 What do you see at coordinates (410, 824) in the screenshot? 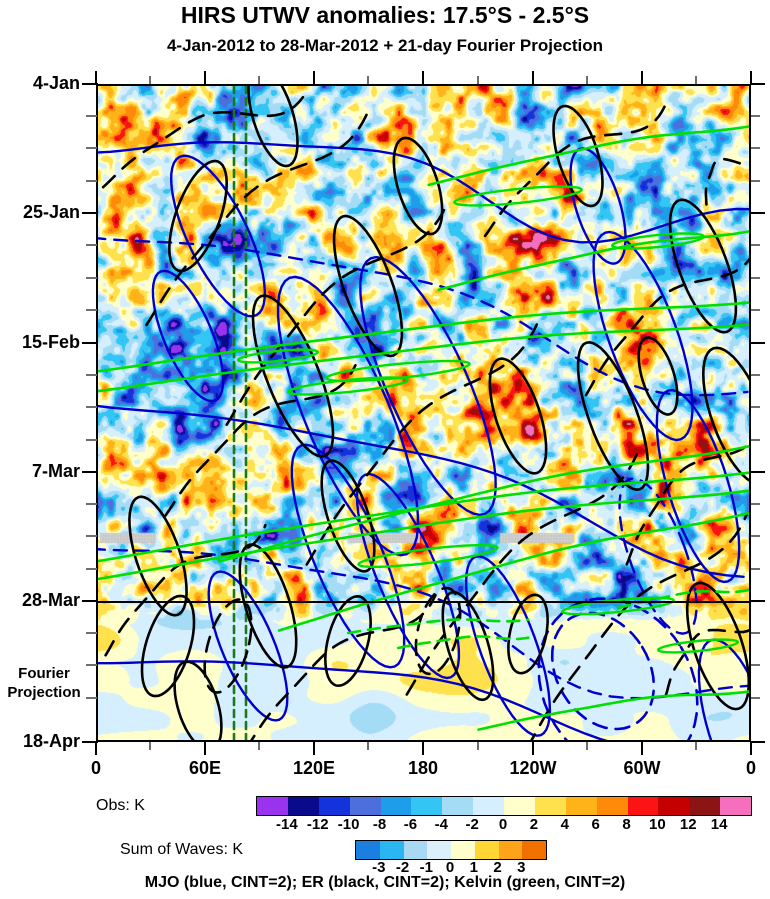
I see `obs-tick-4: -6` at bounding box center [410, 824].